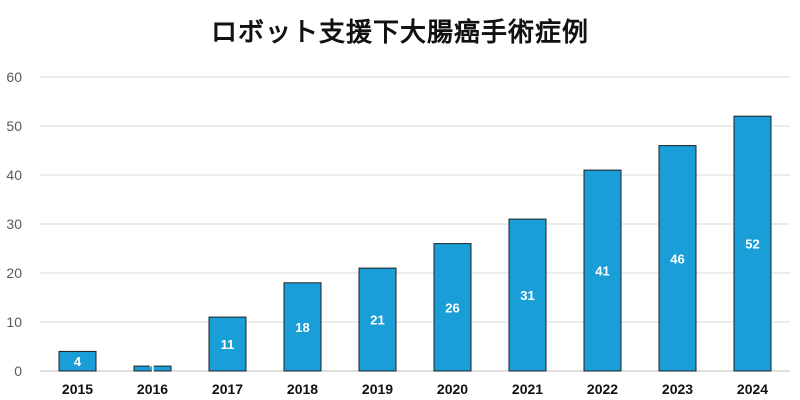 The image size is (800, 400). What do you see at coordinates (18, 371) in the screenshot?
I see `y-tick-label: 0` at bounding box center [18, 371].